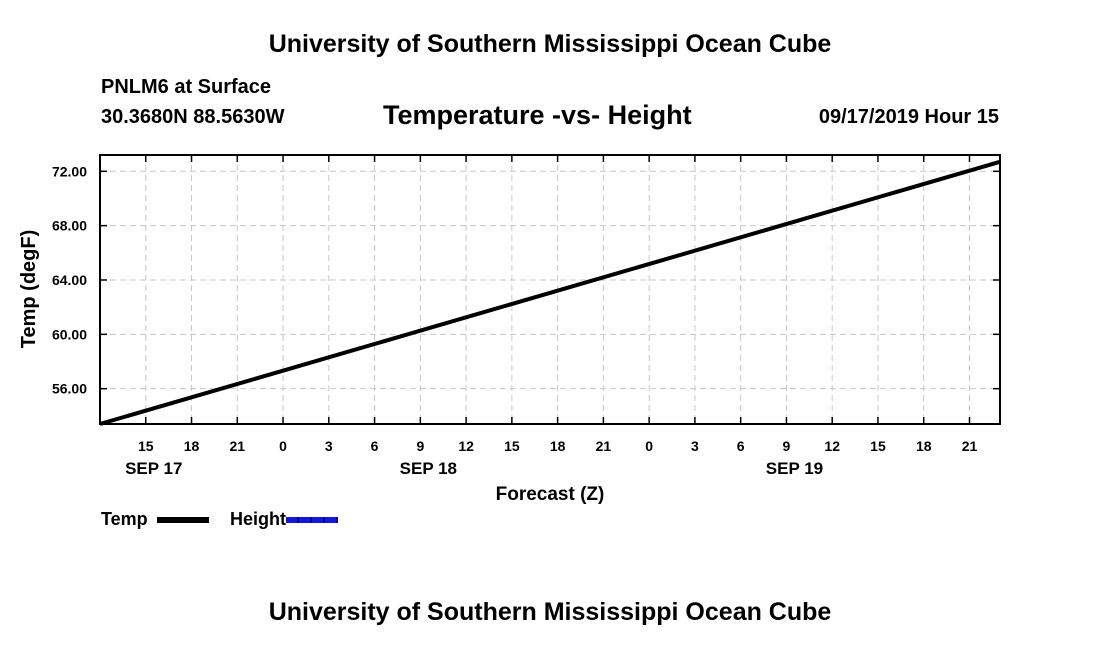 This screenshot has height=650, width=1100. Describe the element at coordinates (69, 226) in the screenshot. I see `y-tick-label: 68.00` at that location.